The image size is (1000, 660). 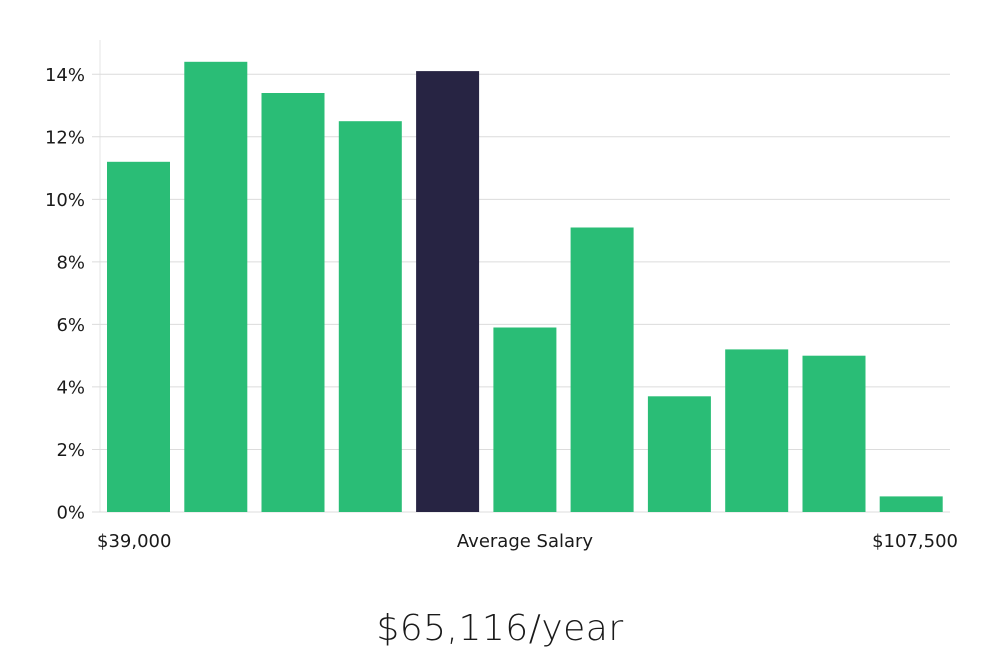 What do you see at coordinates (70, 513) in the screenshot?
I see `y-tick-label: 0%` at bounding box center [70, 513].